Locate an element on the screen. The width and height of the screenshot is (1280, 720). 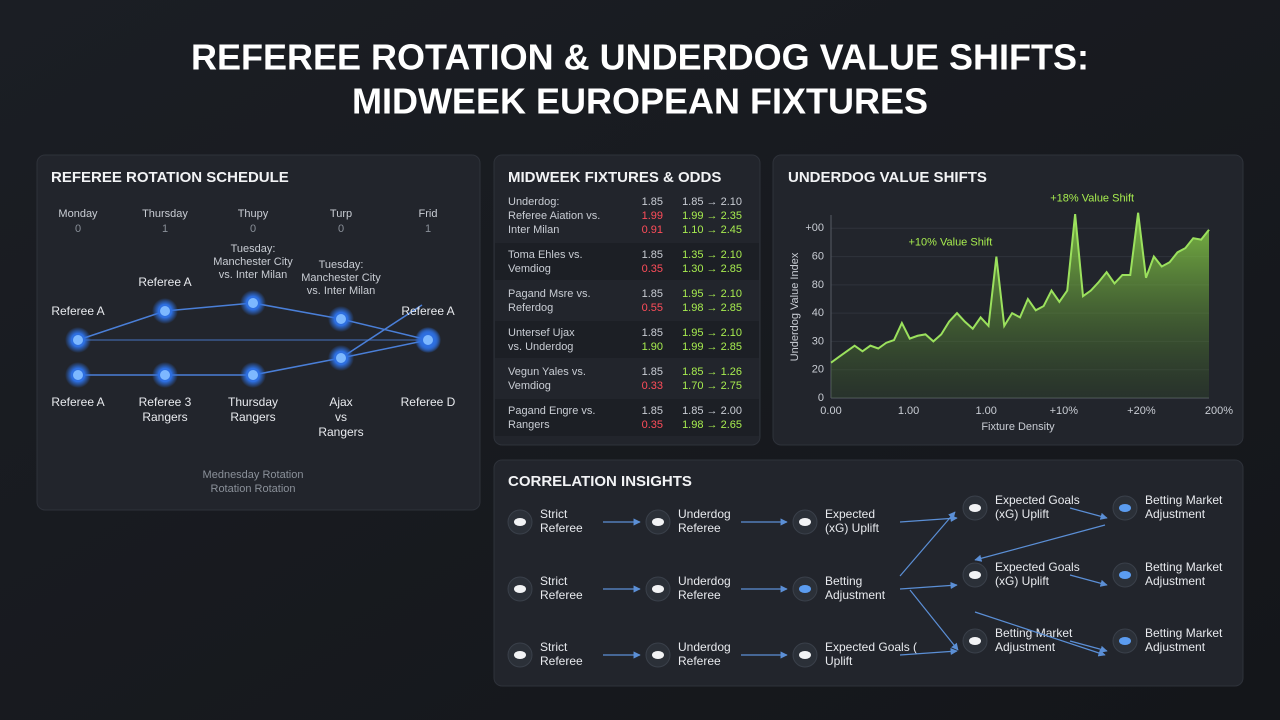
odds-shift: 1.98 → 2.85 is located at coordinates (712, 308).